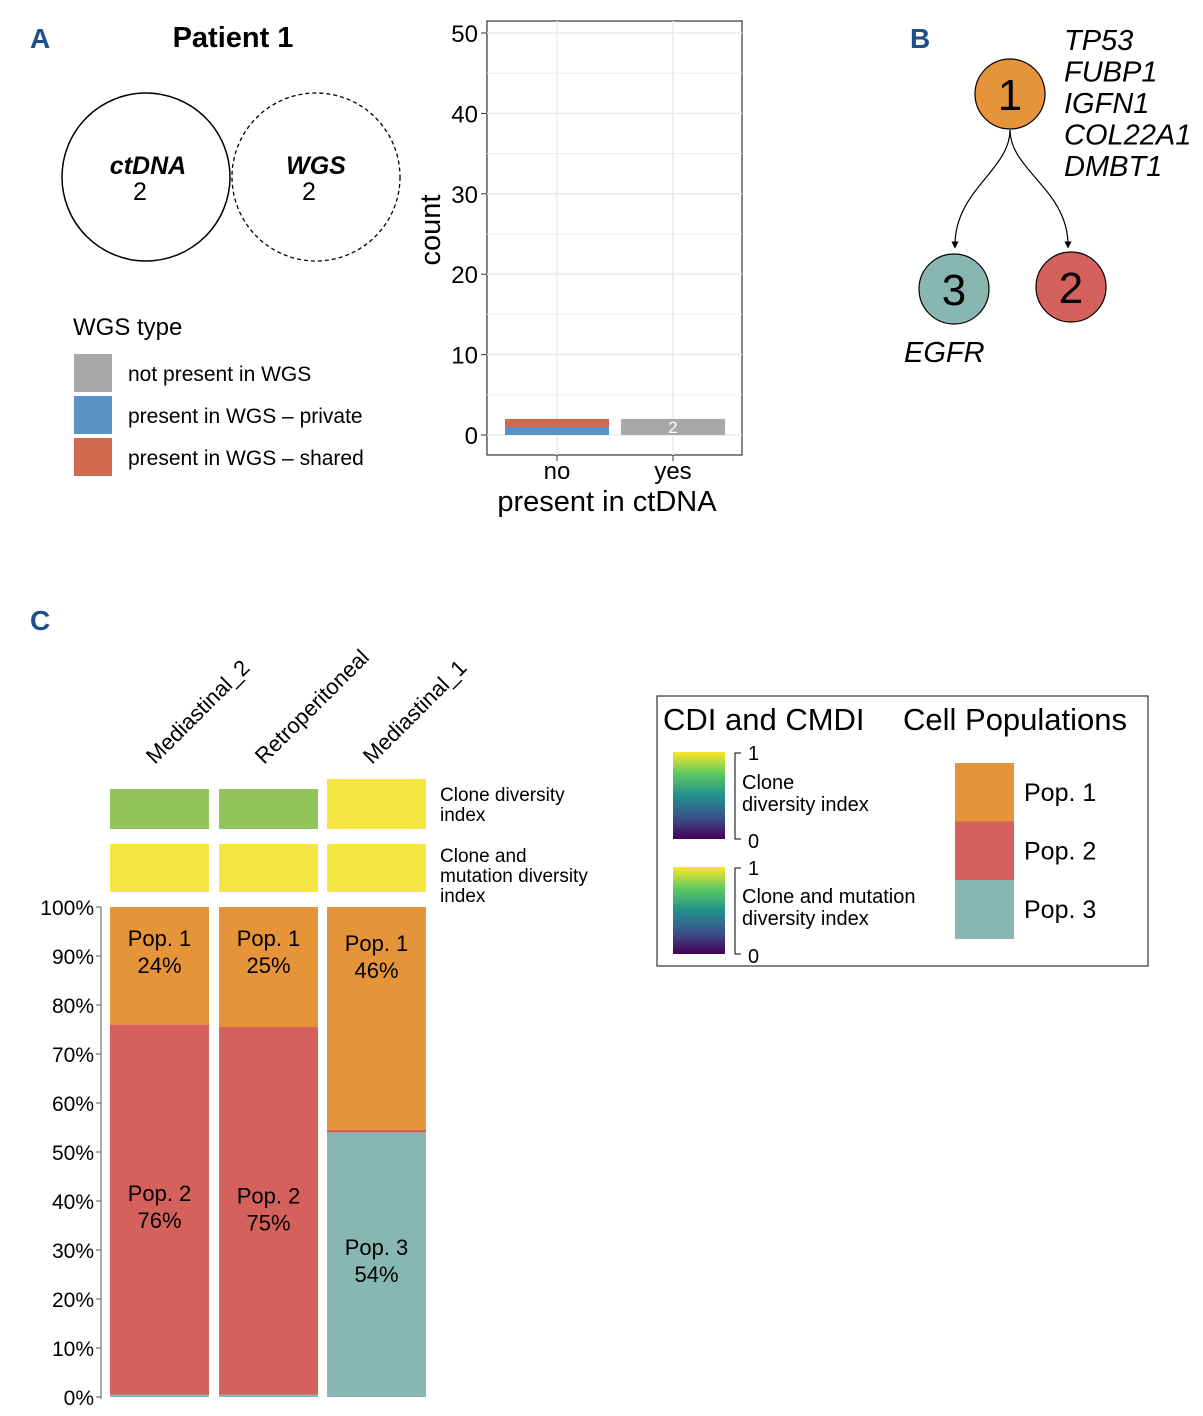 Image resolution: width=1203 pixels, height=1416 pixels. I want to click on cmdi-colorbar, so click(699, 910).